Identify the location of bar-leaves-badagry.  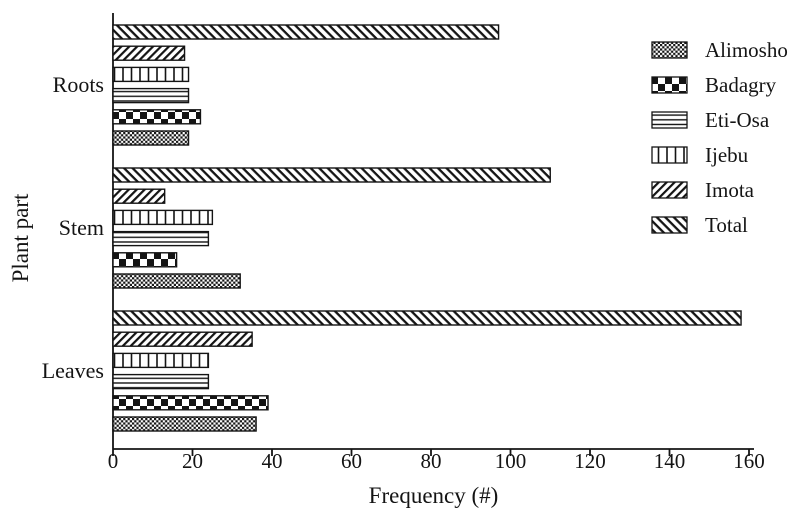
(190, 403).